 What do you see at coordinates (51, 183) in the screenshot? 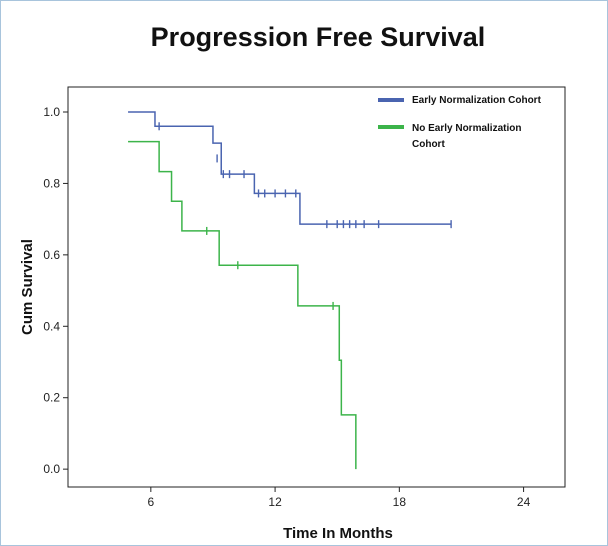
I see `y-tick-label: 0.8` at bounding box center [51, 183].